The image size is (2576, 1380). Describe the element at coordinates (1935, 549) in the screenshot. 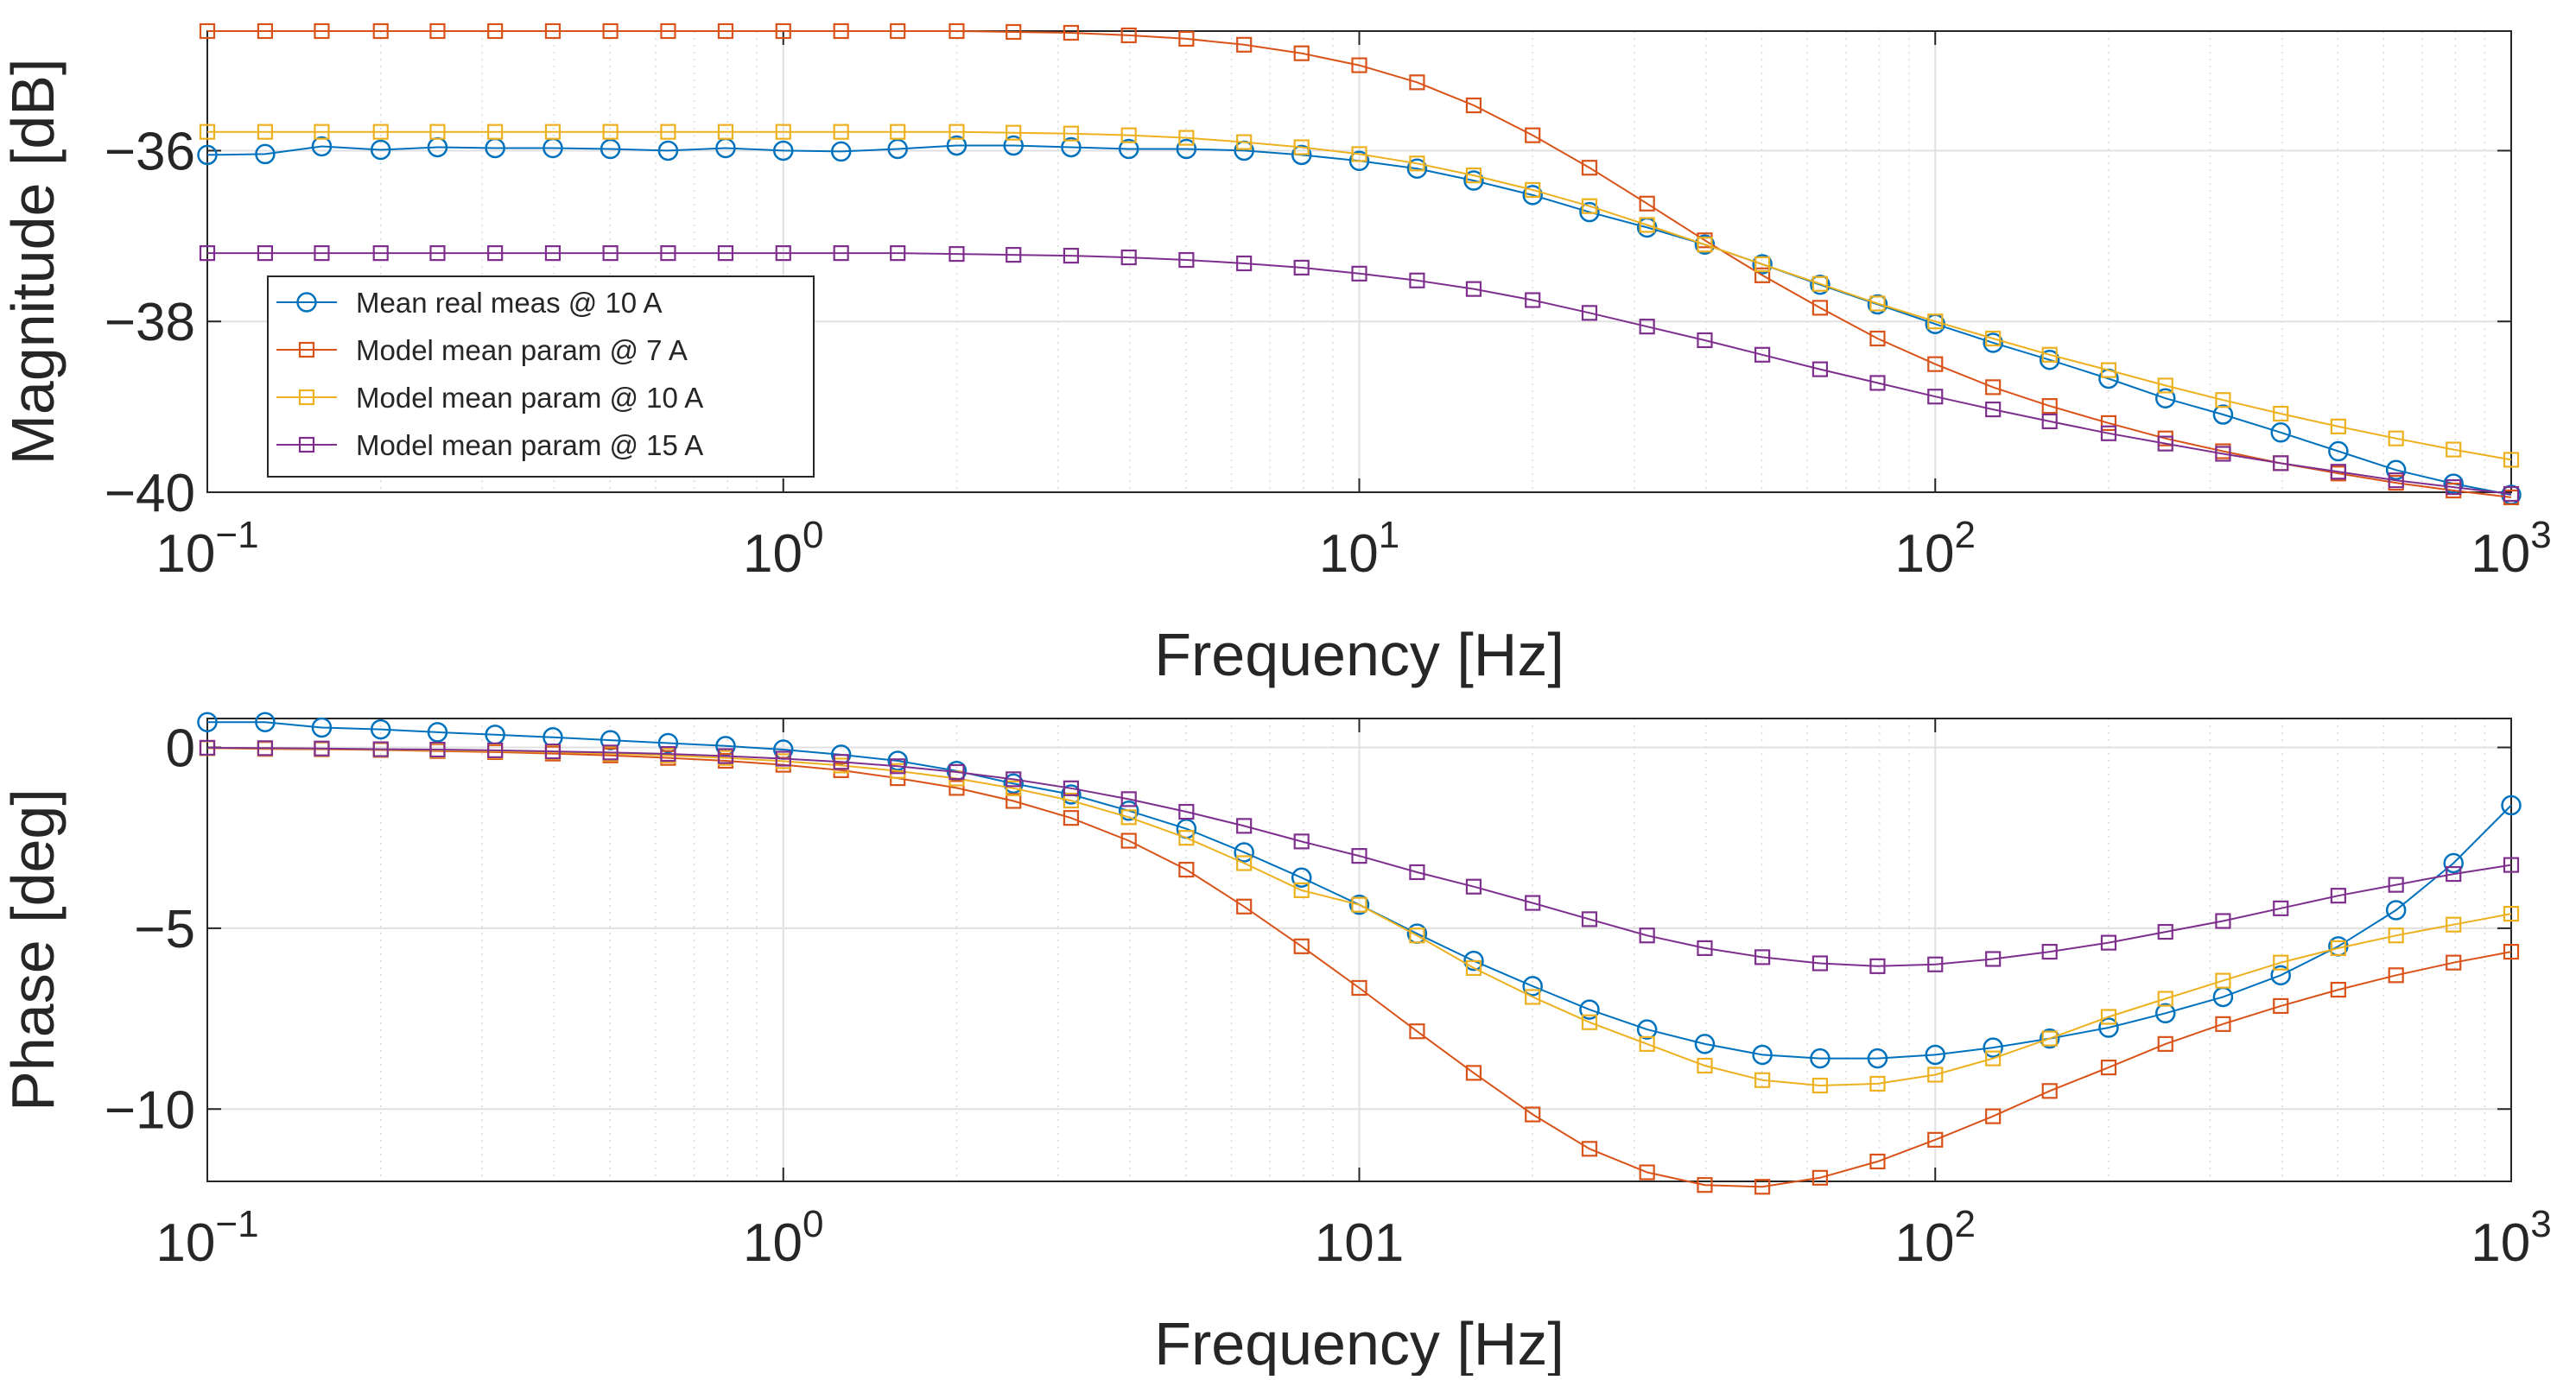

I see `magnitude-x-tick-label: 10²` at that location.